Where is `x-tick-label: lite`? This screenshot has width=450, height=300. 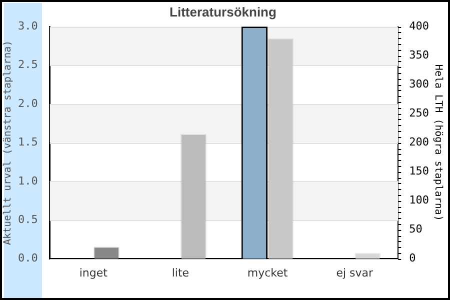 x-tick-label: lite is located at coordinates (181, 273).